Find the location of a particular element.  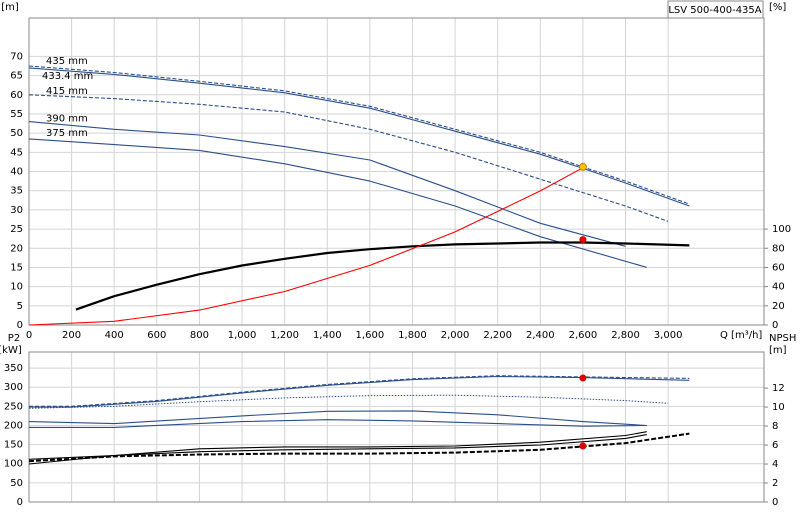

y-tick-label: 25 is located at coordinates (16, 229).